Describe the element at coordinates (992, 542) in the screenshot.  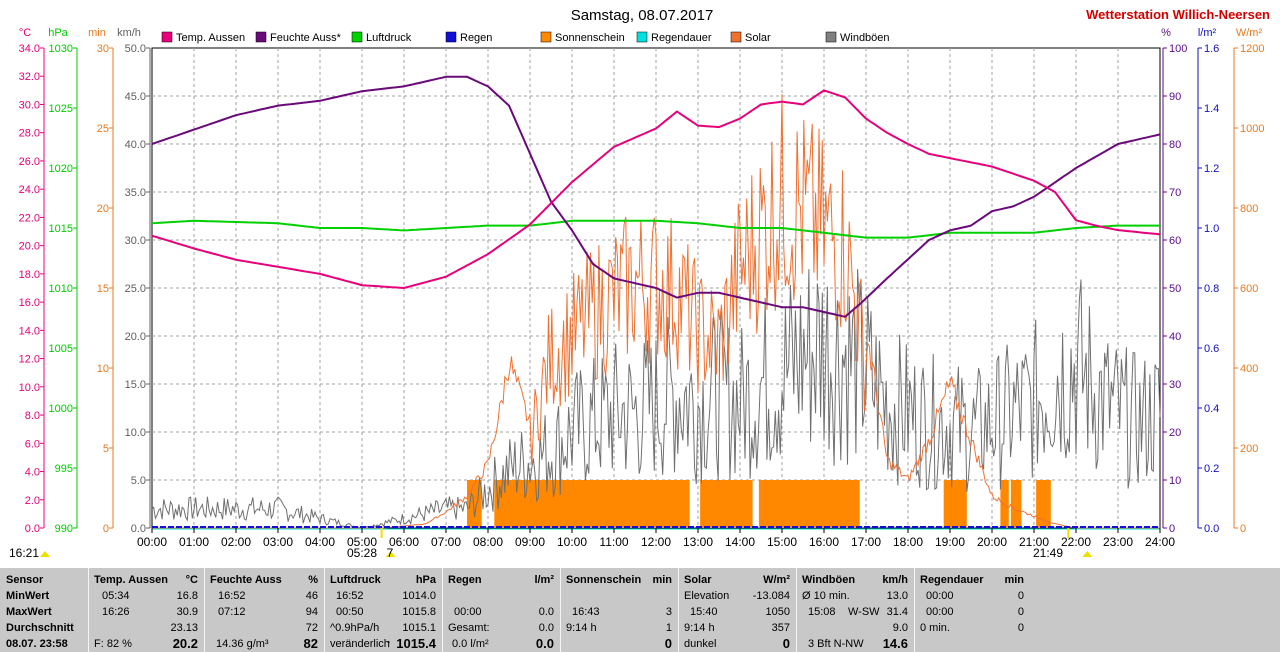
I see `x-tick-label: 20:00` at that location.